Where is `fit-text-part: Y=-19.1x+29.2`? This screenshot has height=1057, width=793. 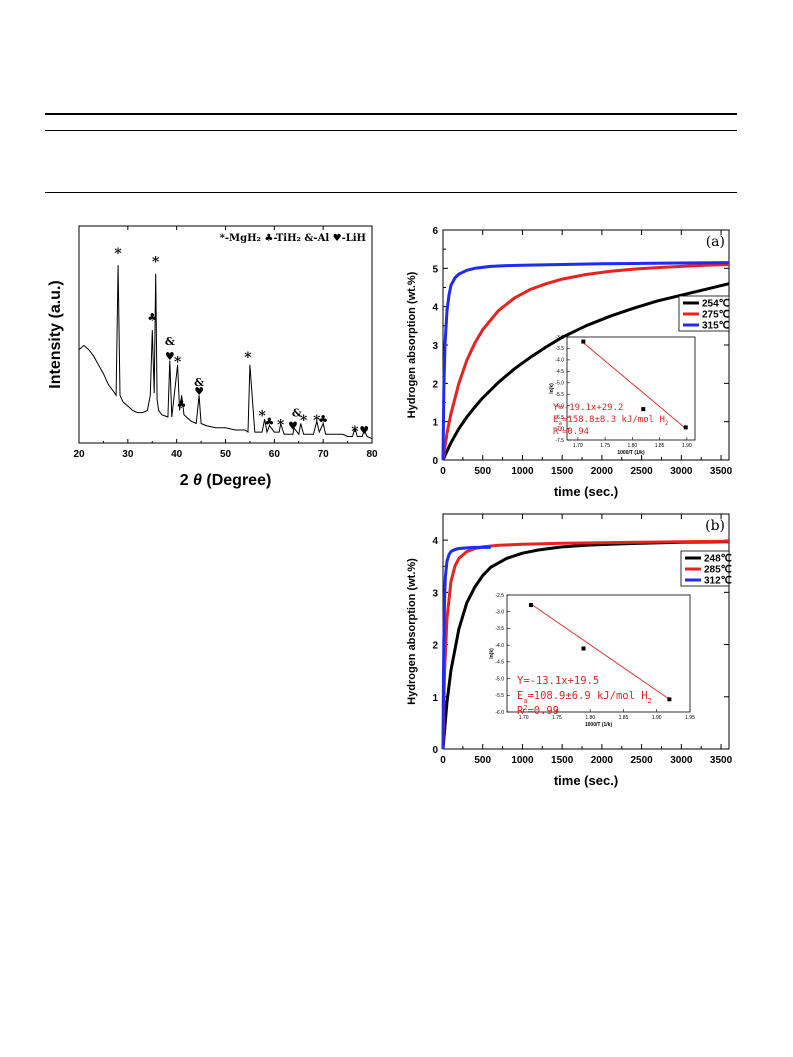 fit-text-part: Y=-19.1x+29.2 is located at coordinates (588, 408).